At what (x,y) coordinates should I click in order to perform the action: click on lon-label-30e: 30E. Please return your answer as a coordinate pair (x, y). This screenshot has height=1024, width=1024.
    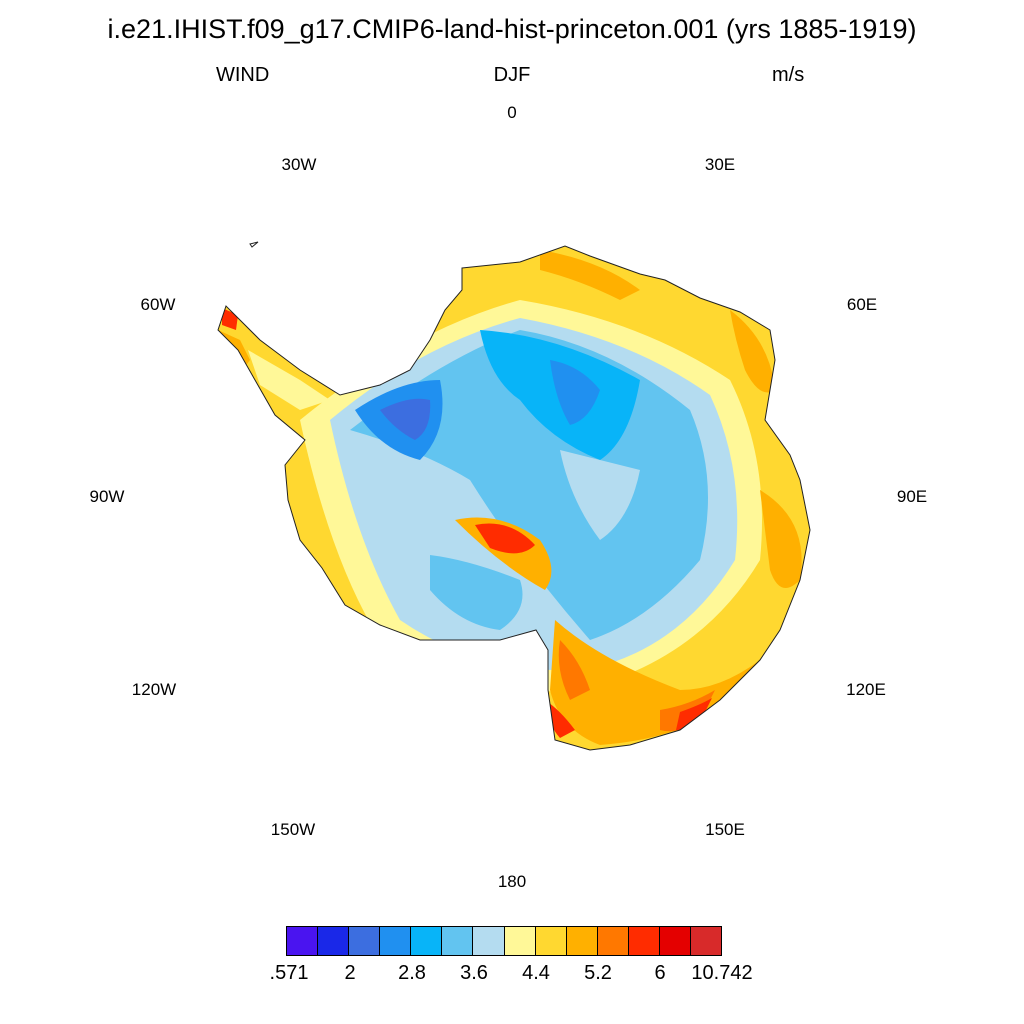
    Looking at the image, I should click on (720, 164).